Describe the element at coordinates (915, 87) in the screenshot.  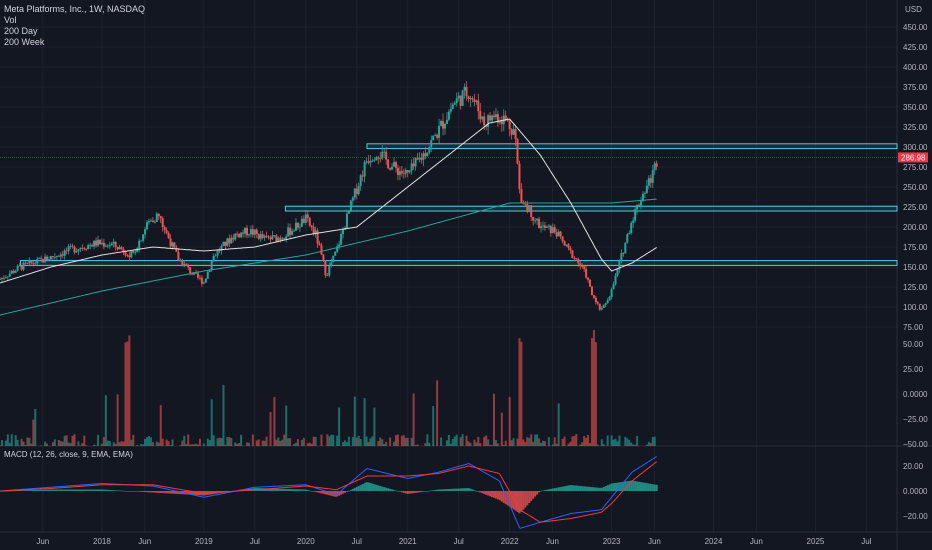
I see `price-tick-3: 375.00` at that location.